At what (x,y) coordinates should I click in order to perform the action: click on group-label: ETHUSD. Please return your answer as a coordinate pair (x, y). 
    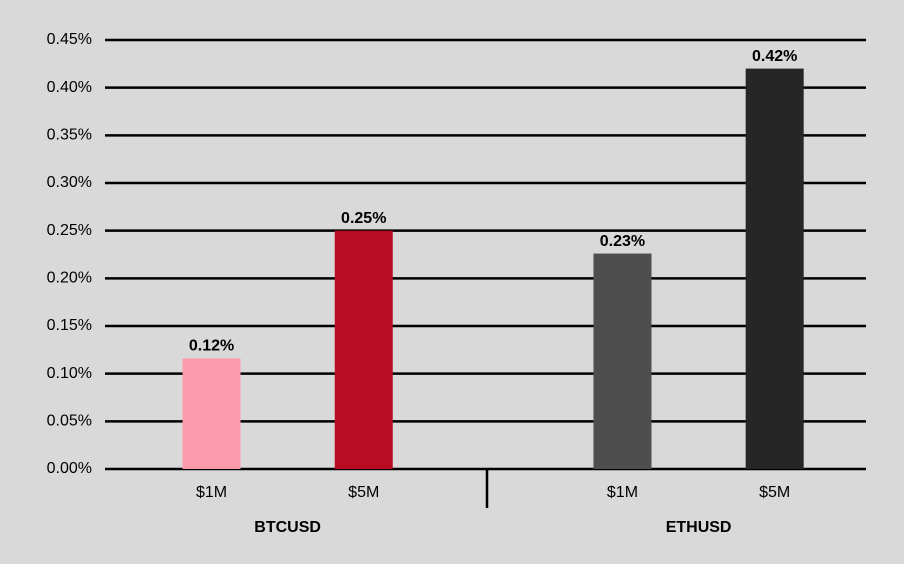
    Looking at the image, I should click on (699, 527).